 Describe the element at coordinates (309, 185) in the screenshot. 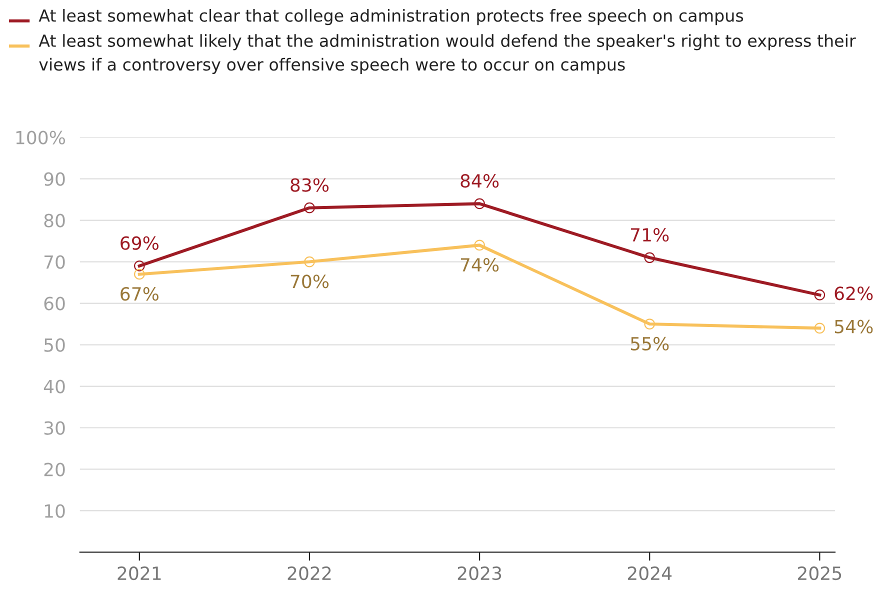

I see `data-label: 83%` at that location.